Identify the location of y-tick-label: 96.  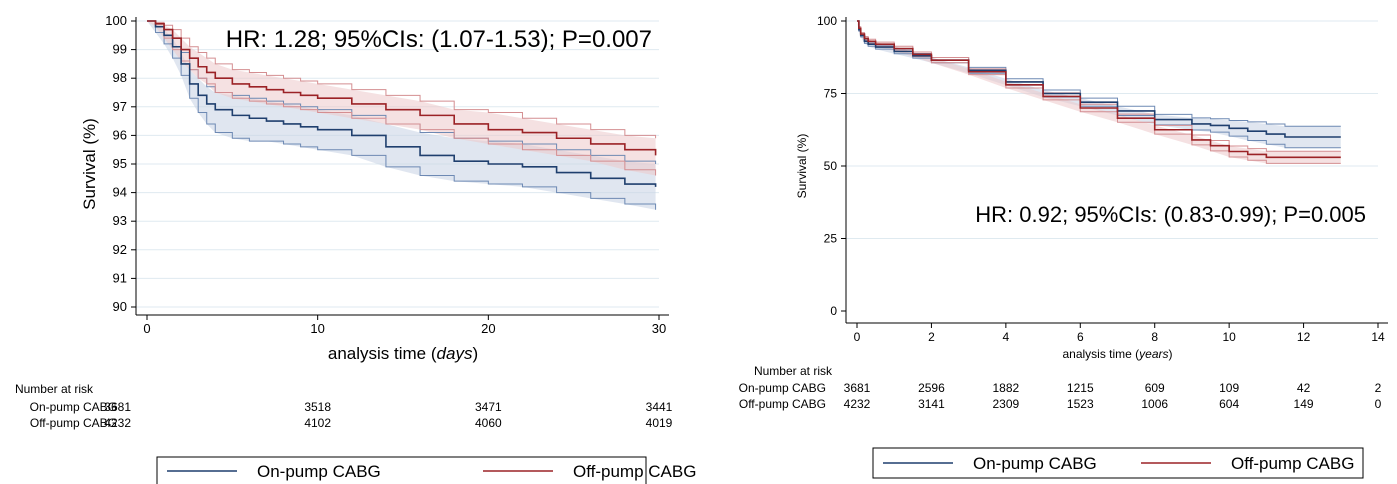
(120, 134).